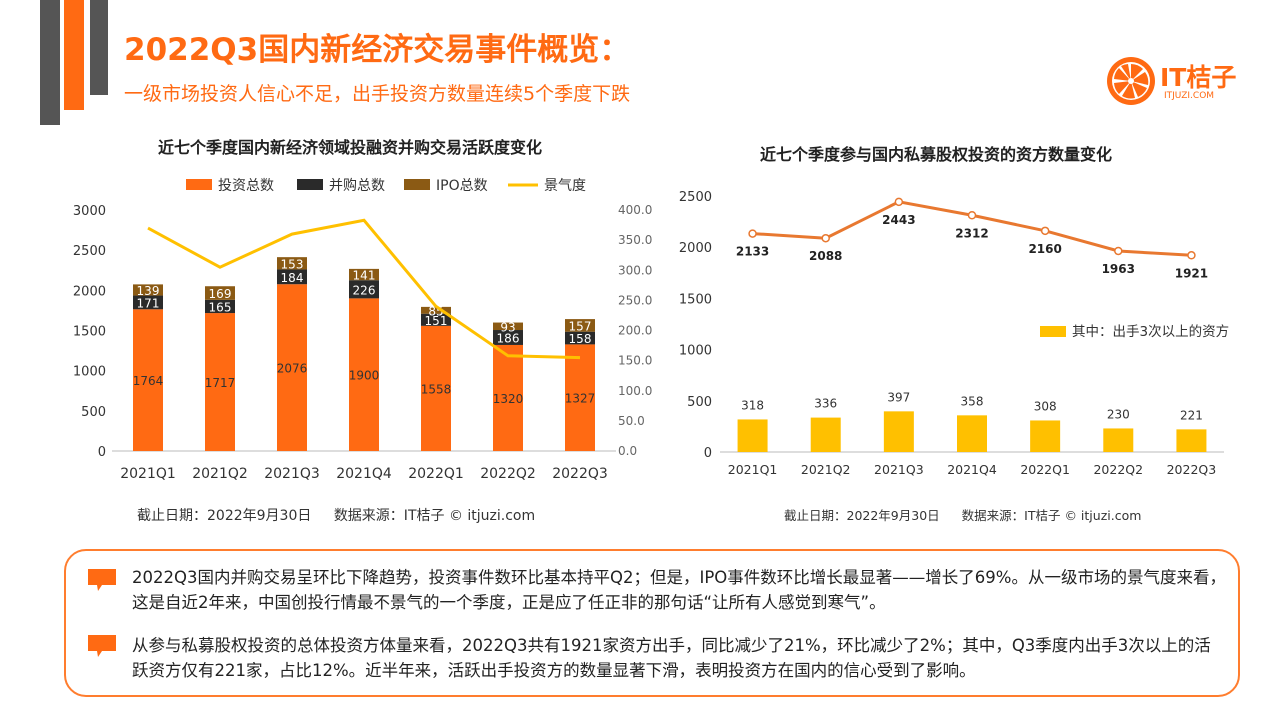  I want to click on line-value-label: 1963, so click(1118, 269).